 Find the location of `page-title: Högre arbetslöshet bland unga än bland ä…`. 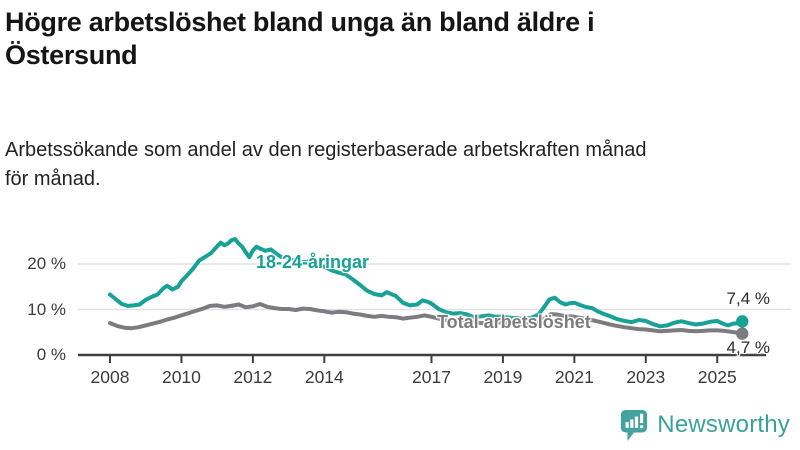

page-title: Högre arbetslöshet bland unga än bland ä… is located at coordinates (395, 39).